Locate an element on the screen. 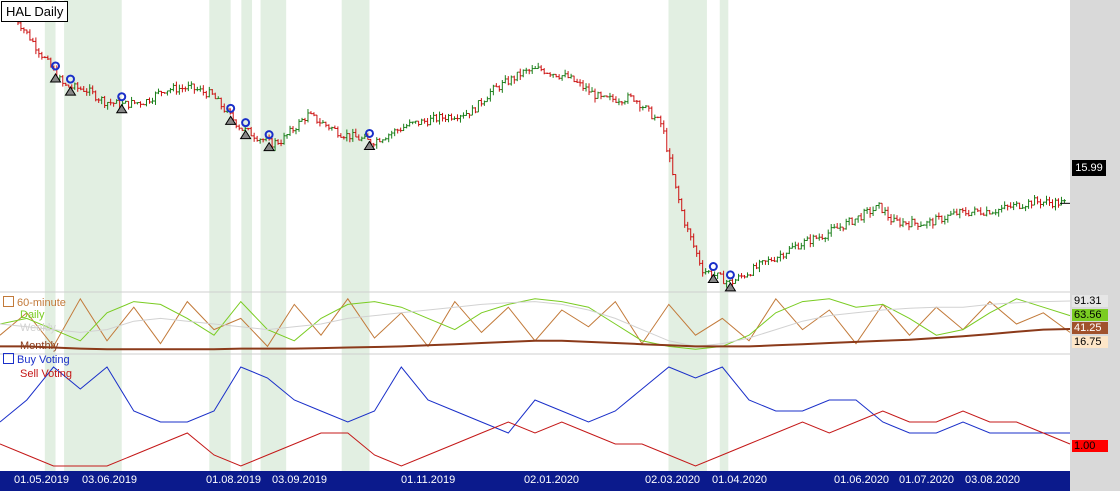 The width and height of the screenshot is (1120, 491). x-tick-label: 01.04.2020 is located at coordinates (740, 480).